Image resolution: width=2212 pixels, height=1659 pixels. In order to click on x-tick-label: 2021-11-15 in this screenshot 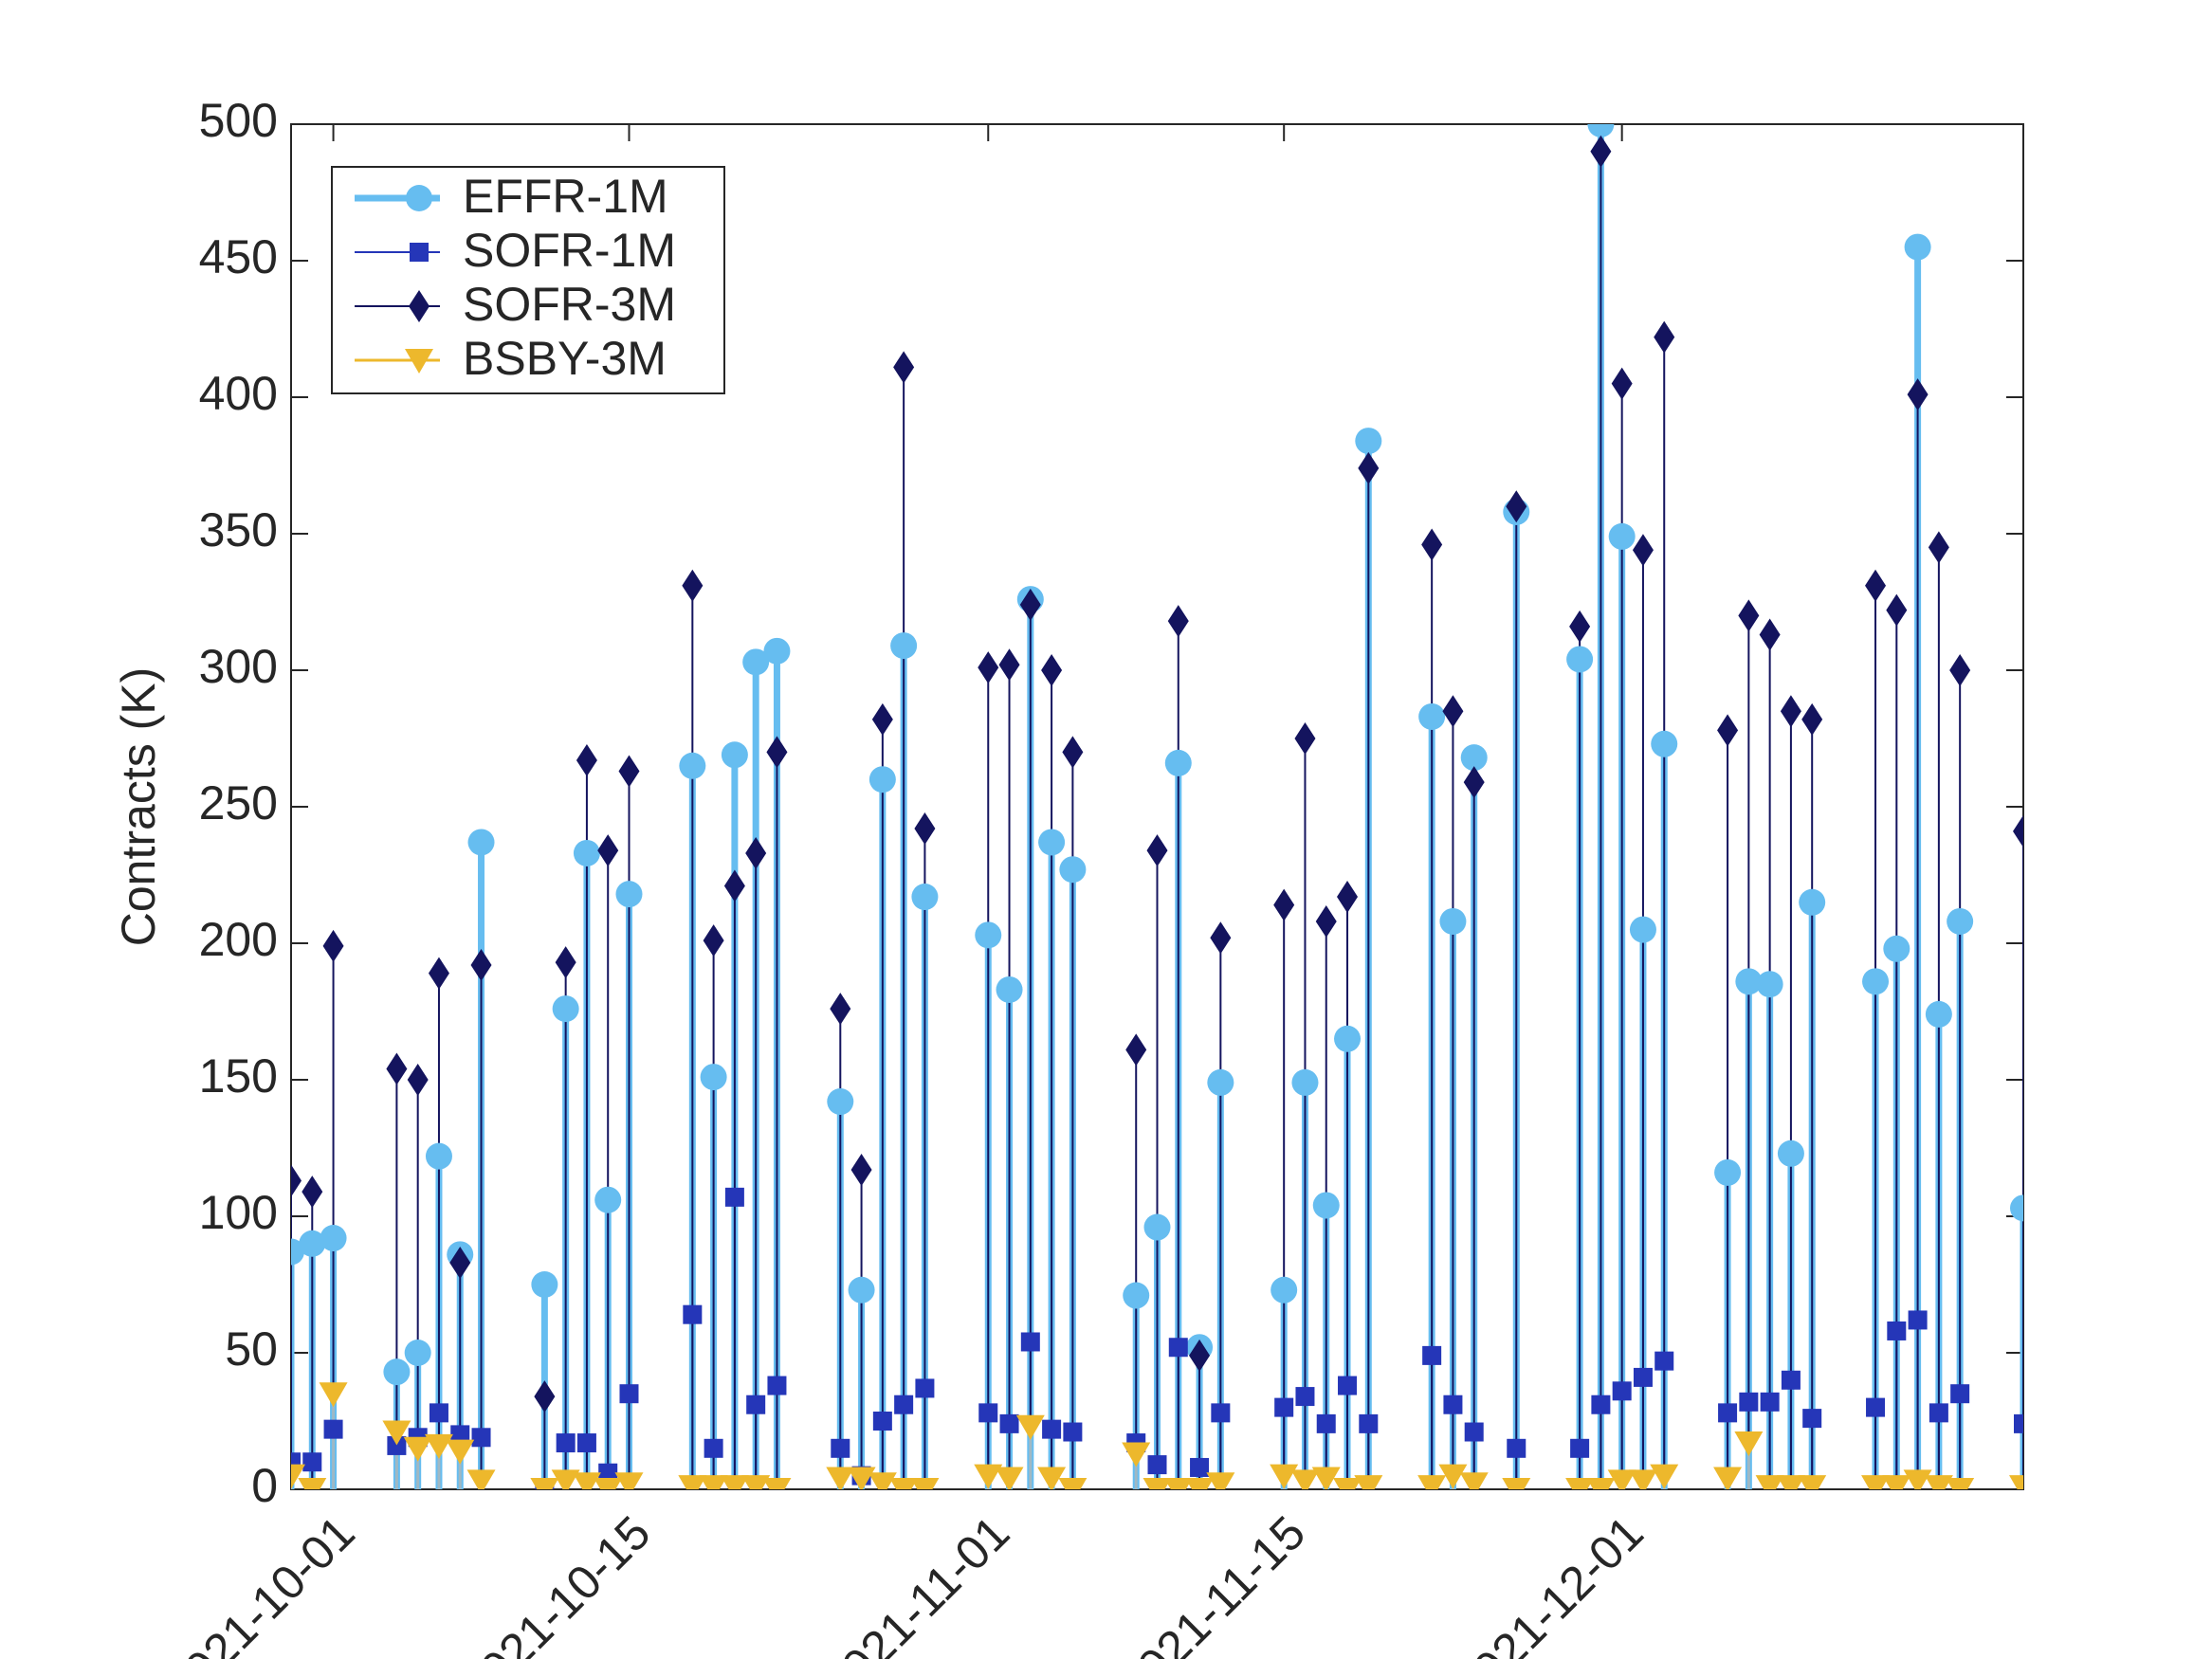, I will do `click(1211, 1582)`.